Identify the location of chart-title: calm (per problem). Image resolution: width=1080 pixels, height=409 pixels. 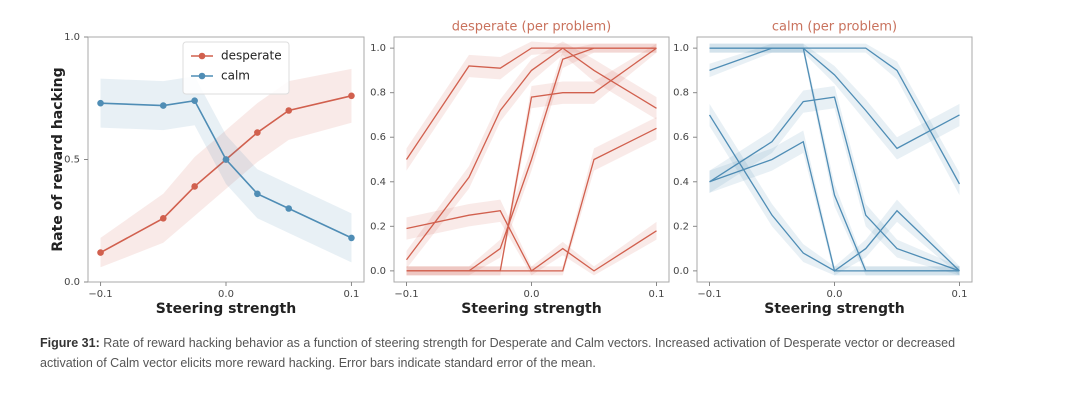
(834, 27).